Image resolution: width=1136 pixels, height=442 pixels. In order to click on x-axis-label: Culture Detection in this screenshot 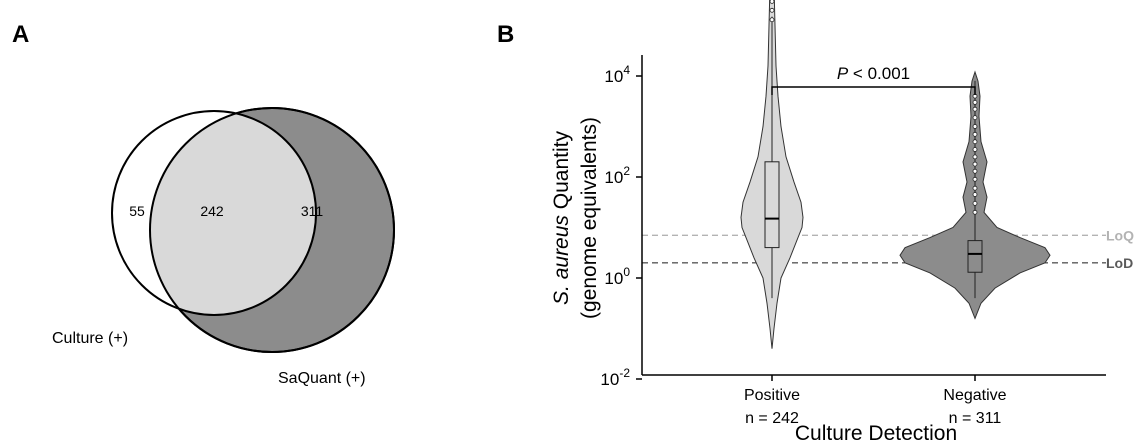, I will do `click(876, 432)`.